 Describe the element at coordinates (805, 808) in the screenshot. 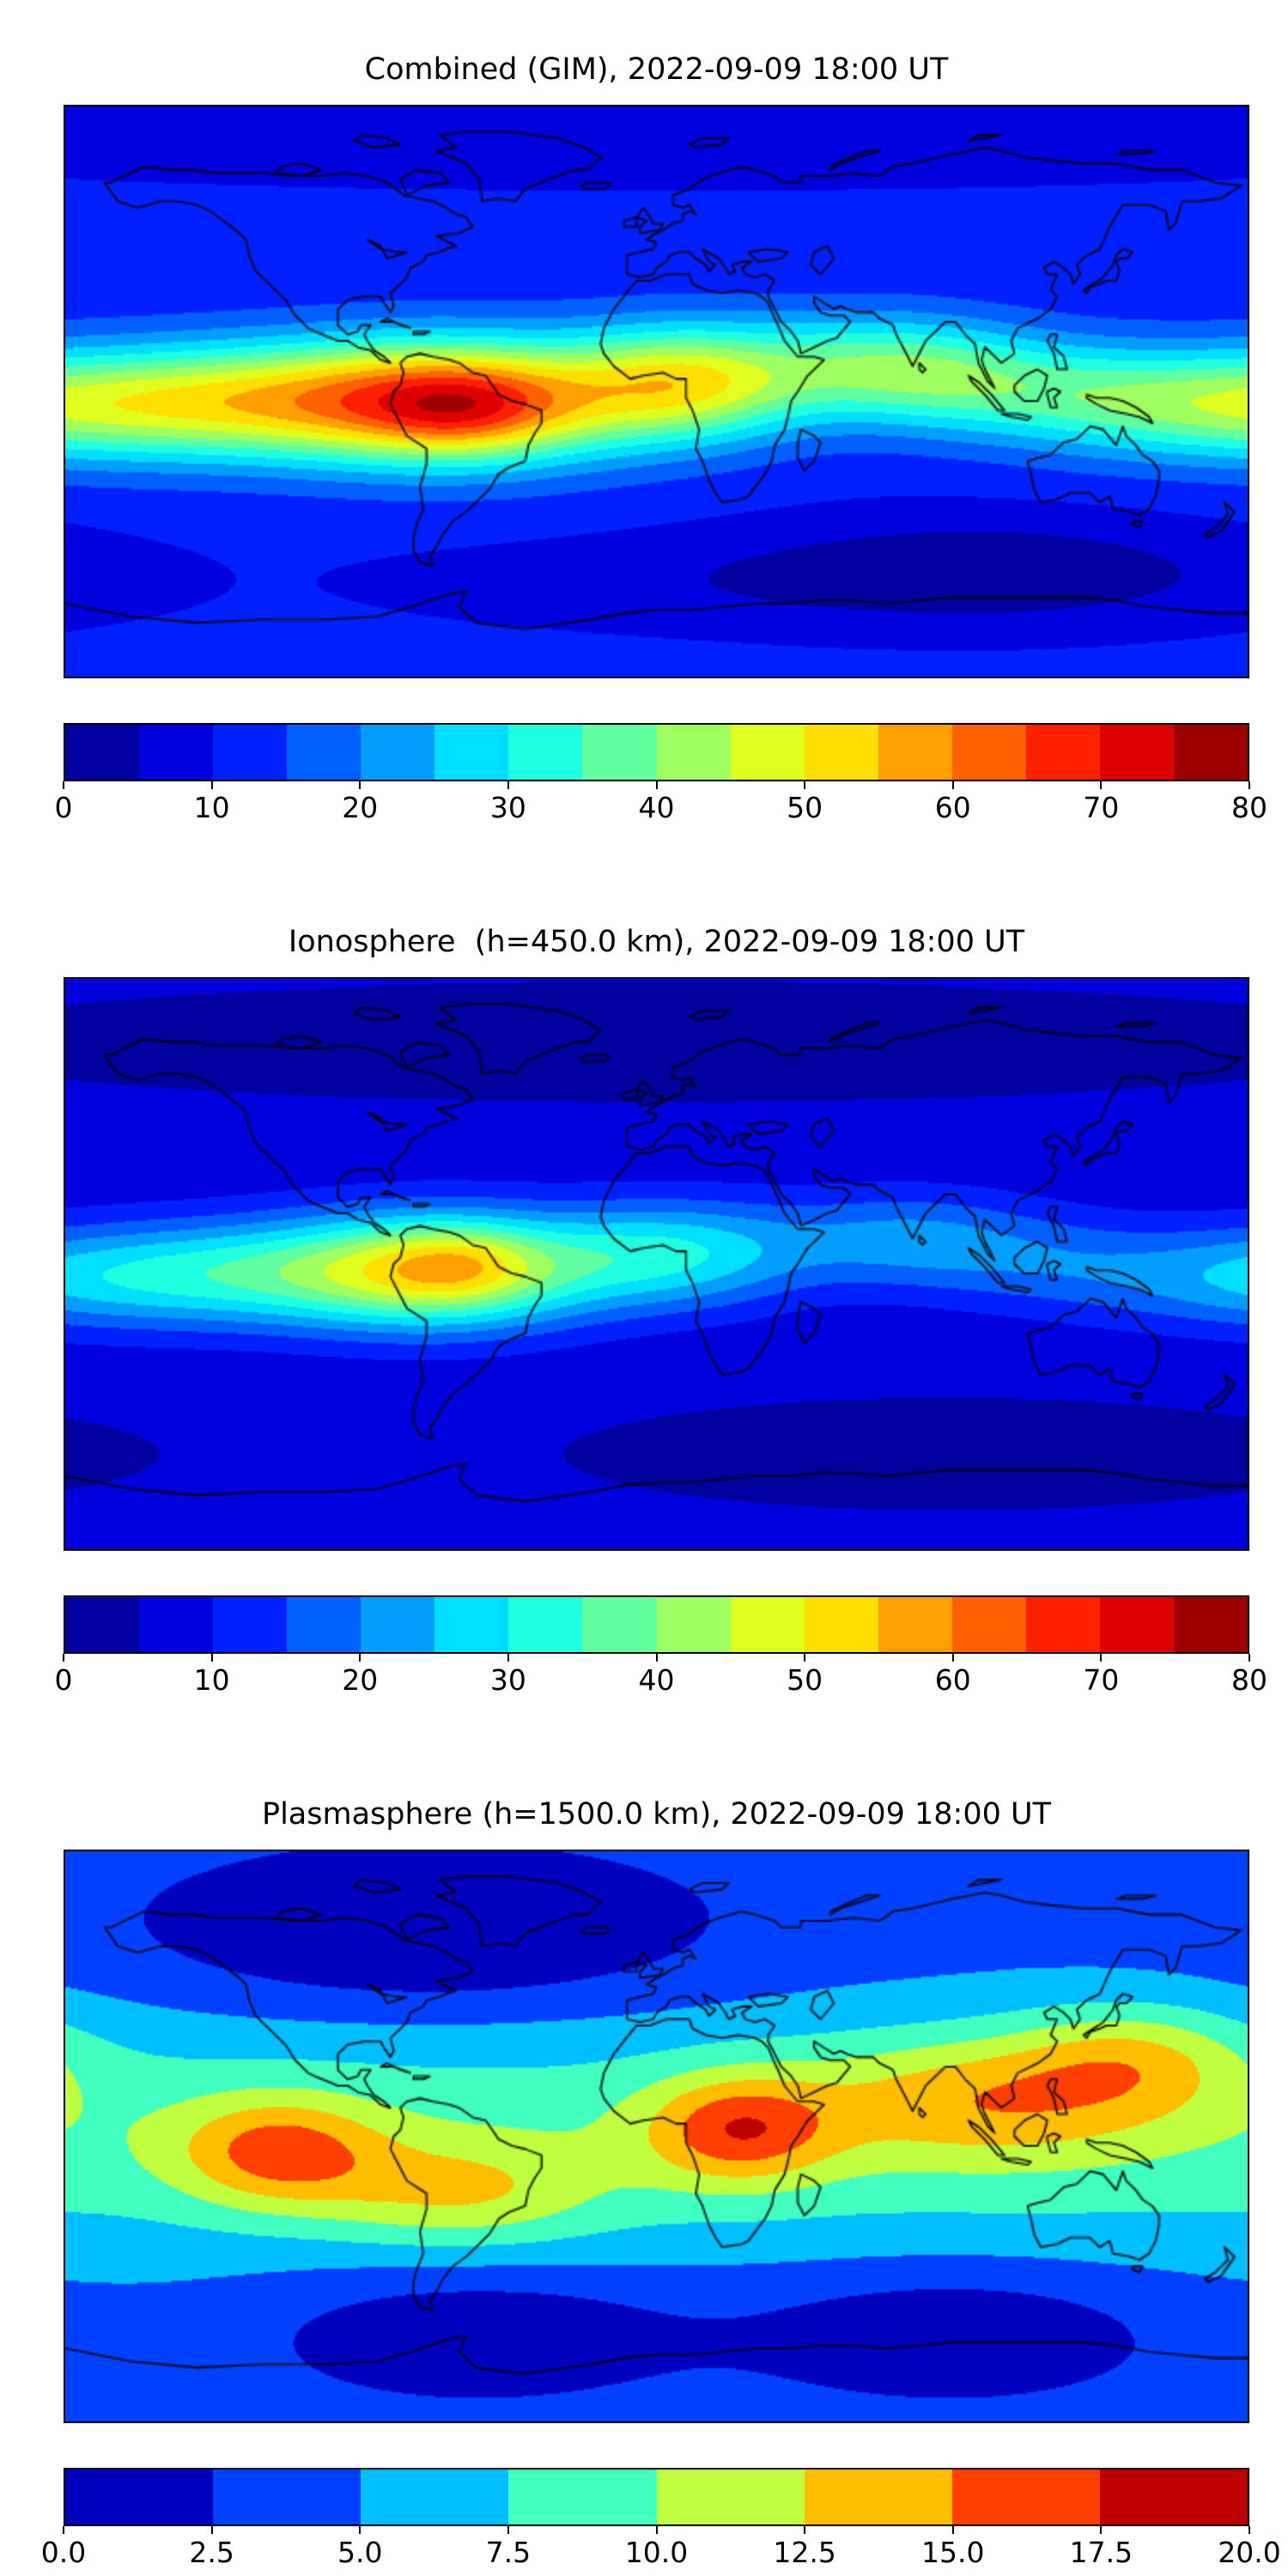

I see `colorbar-tick-label: 50` at that location.